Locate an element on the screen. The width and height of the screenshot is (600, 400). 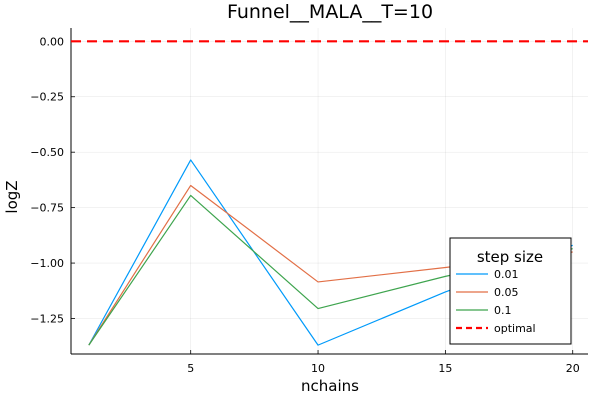
legend-box is located at coordinates (510, 291).